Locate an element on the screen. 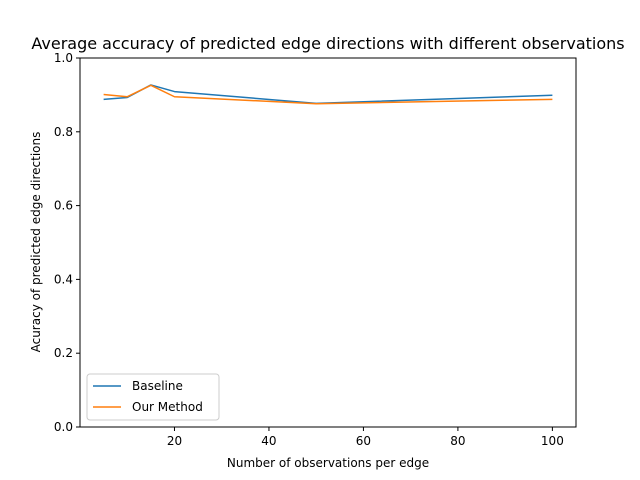 This screenshot has width=640, height=480. y-tick-label: 0.8 is located at coordinates (63, 132).